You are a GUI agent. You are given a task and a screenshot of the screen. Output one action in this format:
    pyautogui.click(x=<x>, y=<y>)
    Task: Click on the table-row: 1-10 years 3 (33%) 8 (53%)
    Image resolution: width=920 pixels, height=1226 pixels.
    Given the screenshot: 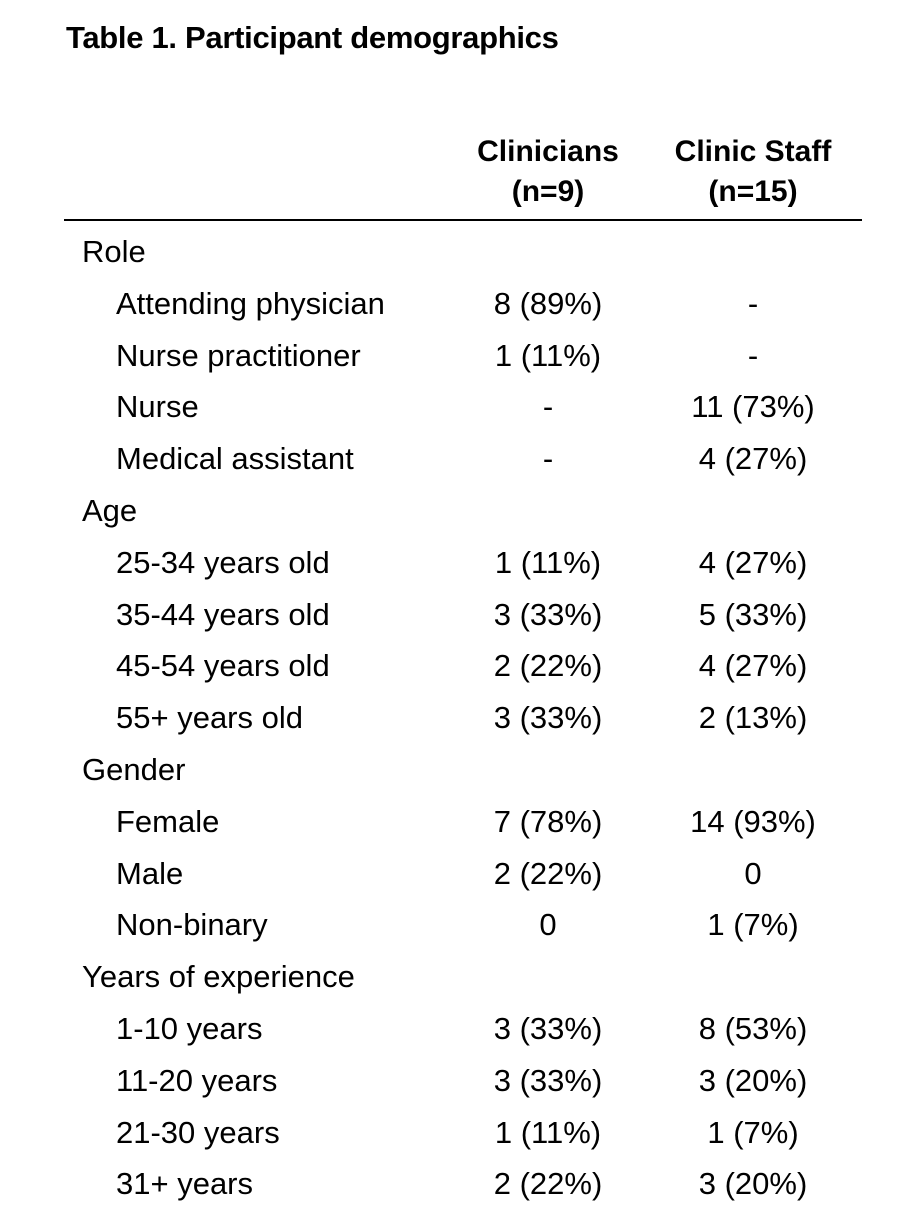 What is the action you would take?
    pyautogui.click(x=460, y=1029)
    